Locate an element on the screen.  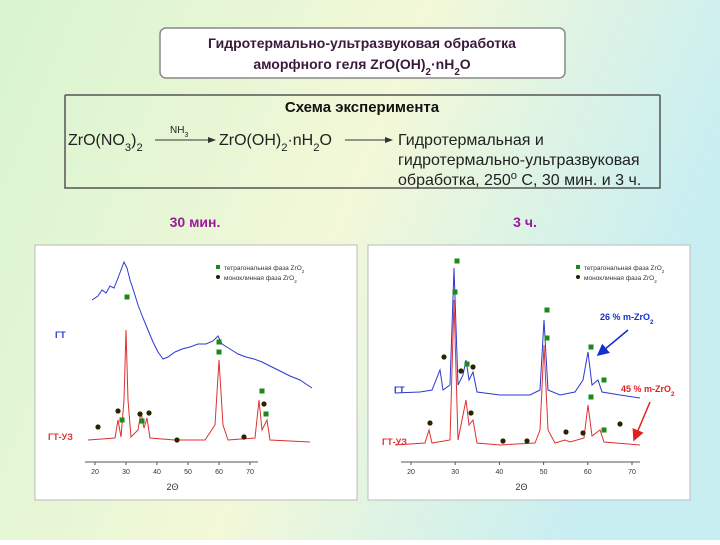
text-run: С, 30 мин. и 3 ч. is located at coordinates (579, 180).